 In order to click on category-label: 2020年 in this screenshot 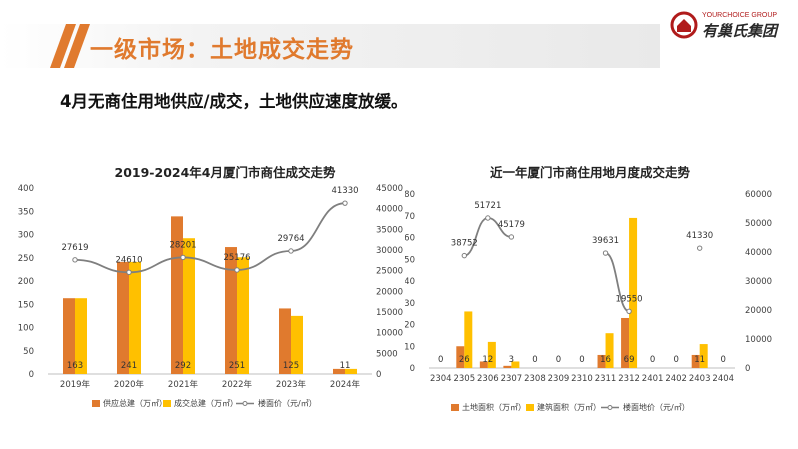, I will do `click(129, 384)`.